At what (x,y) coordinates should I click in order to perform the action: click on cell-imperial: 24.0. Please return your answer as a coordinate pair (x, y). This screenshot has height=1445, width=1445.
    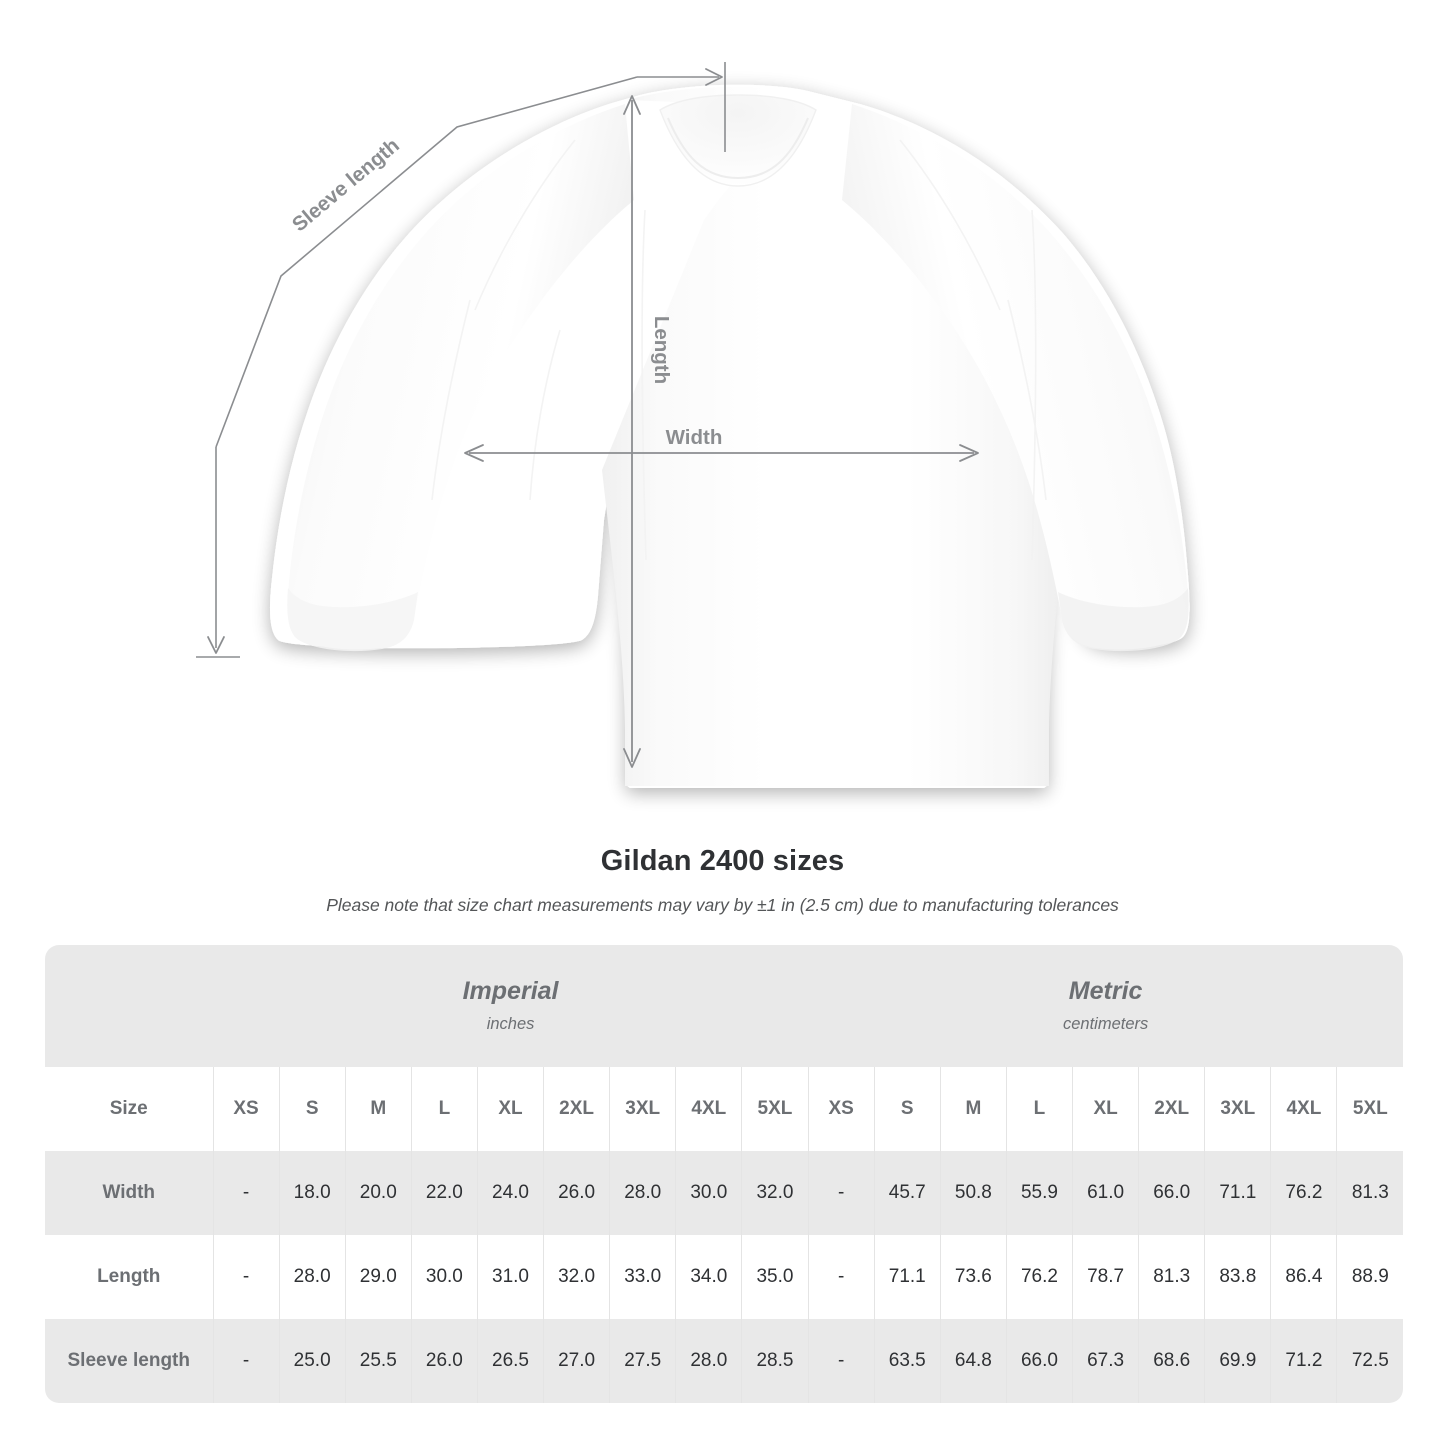
    Looking at the image, I should click on (510, 1193).